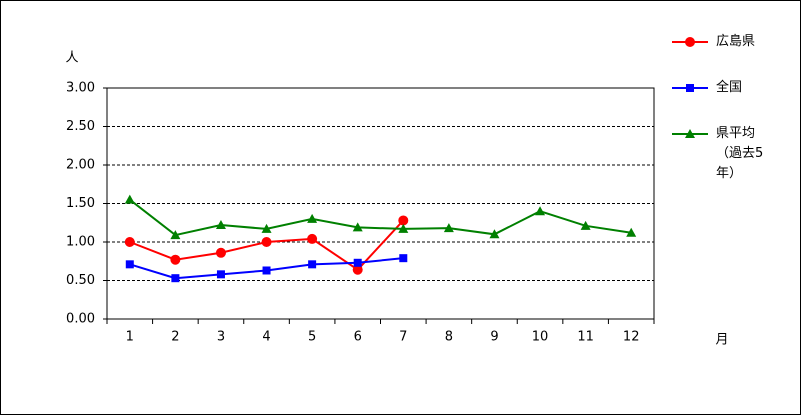 Image resolution: width=801 pixels, height=415 pixels. I want to click on series-line, so click(380, 217).